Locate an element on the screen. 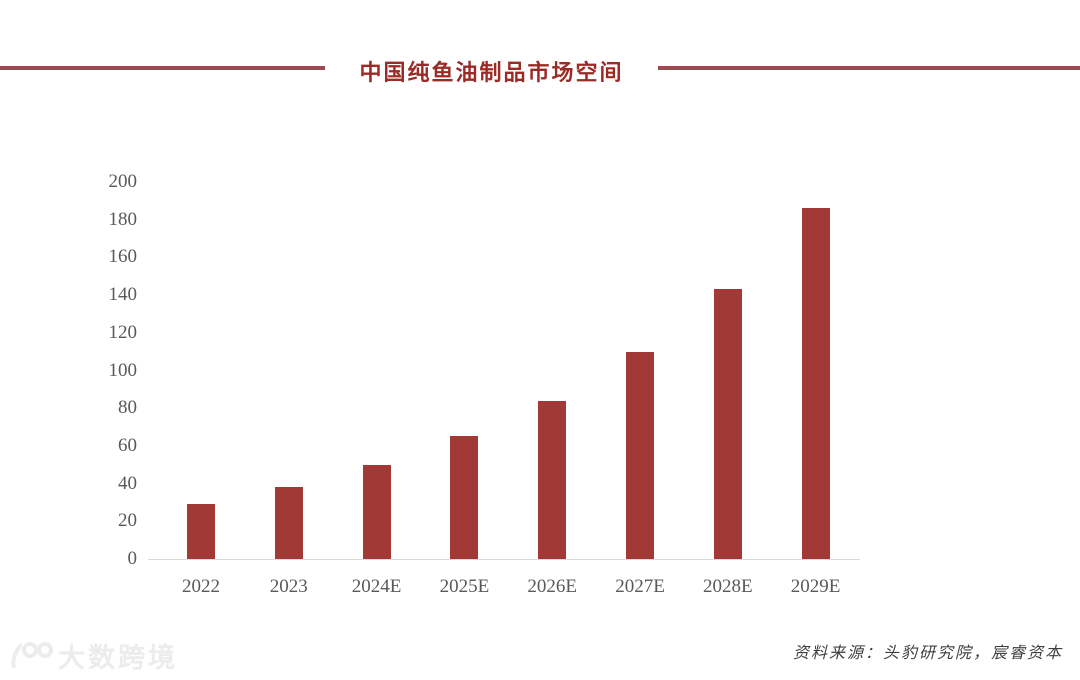 The width and height of the screenshot is (1080, 680). header-rule-left is located at coordinates (162, 68).